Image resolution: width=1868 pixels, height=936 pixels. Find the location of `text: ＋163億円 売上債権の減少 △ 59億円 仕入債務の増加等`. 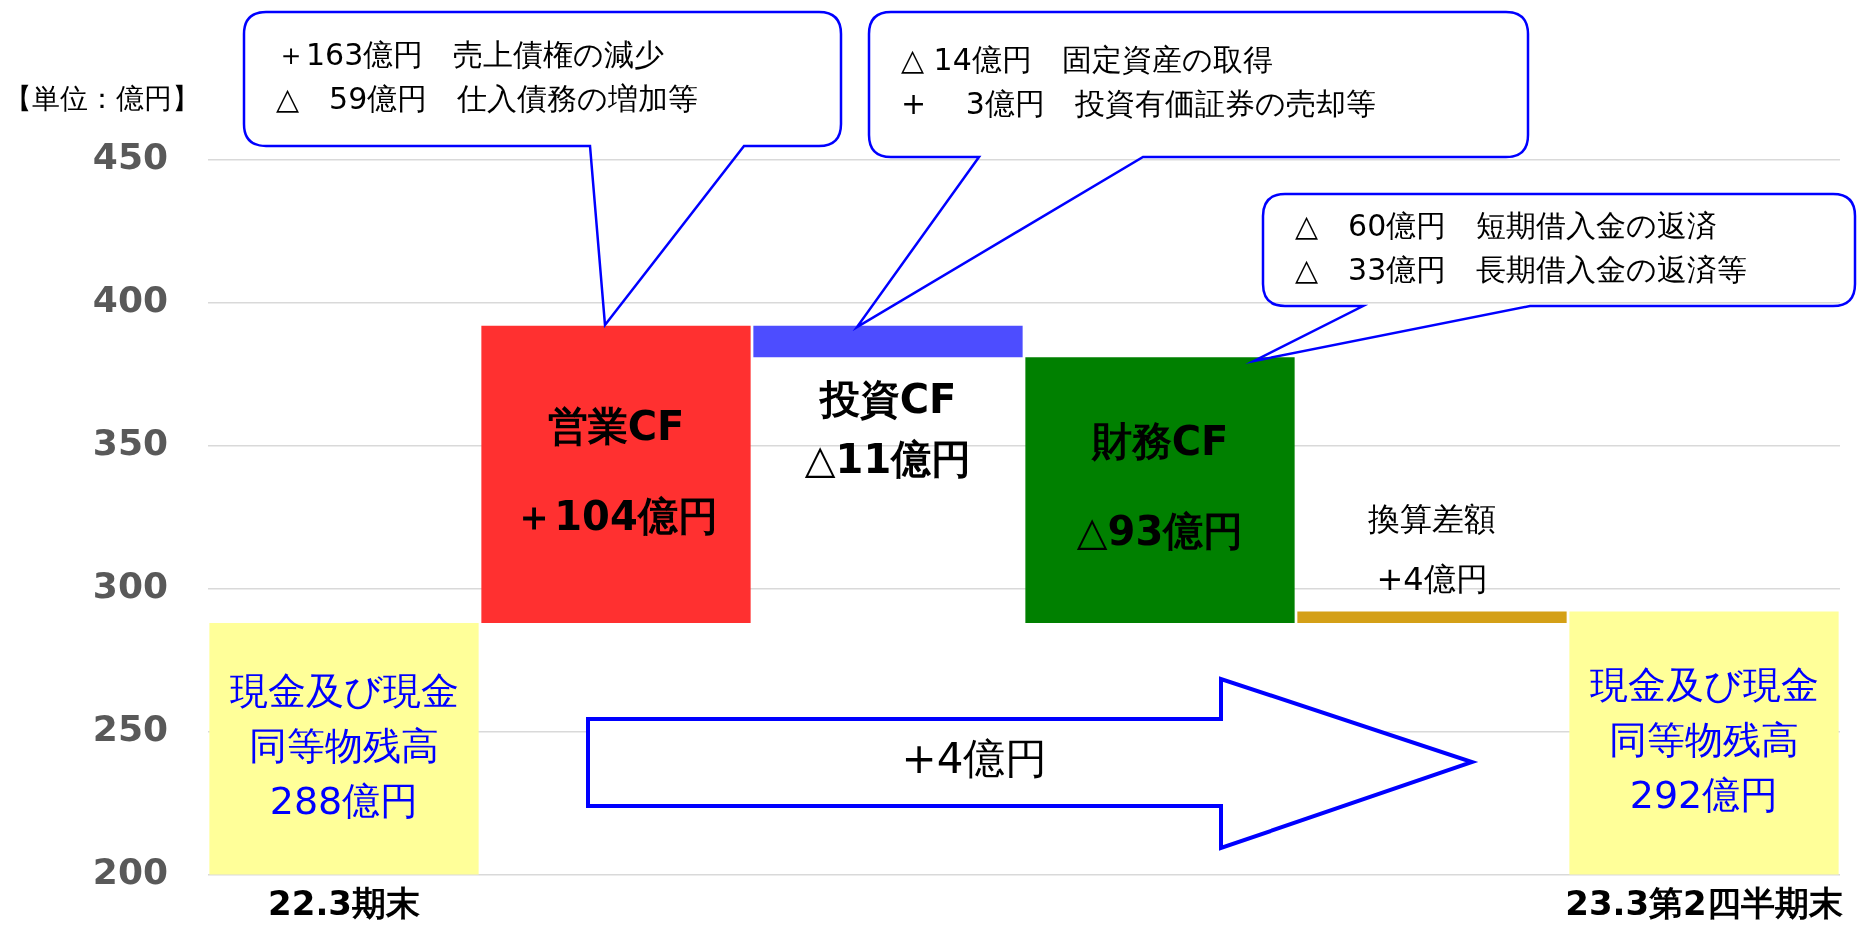

text: ＋163億円 売上債権の減少 △ 59億円 仕入債務の増加等 is located at coordinates (487, 76).